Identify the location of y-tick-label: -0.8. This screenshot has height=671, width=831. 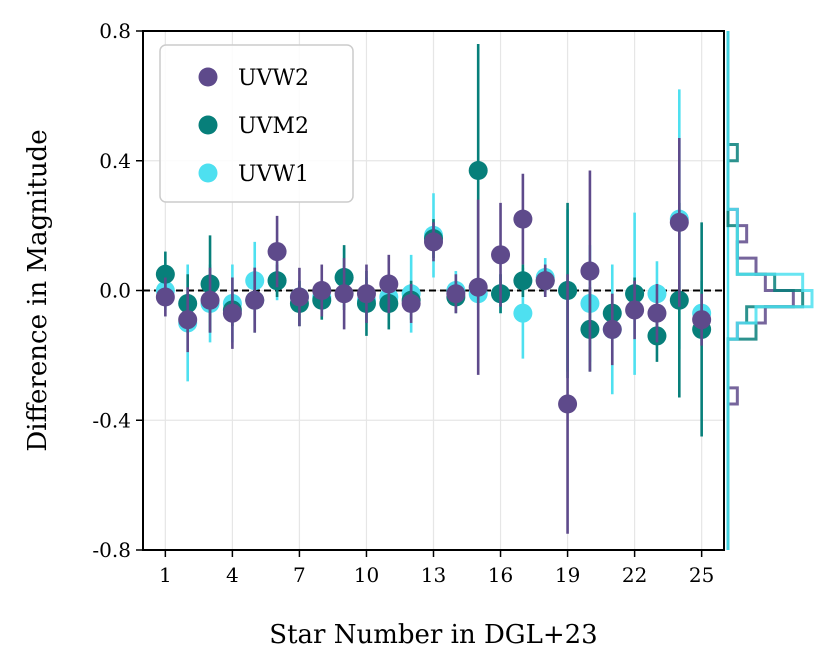
(111, 550).